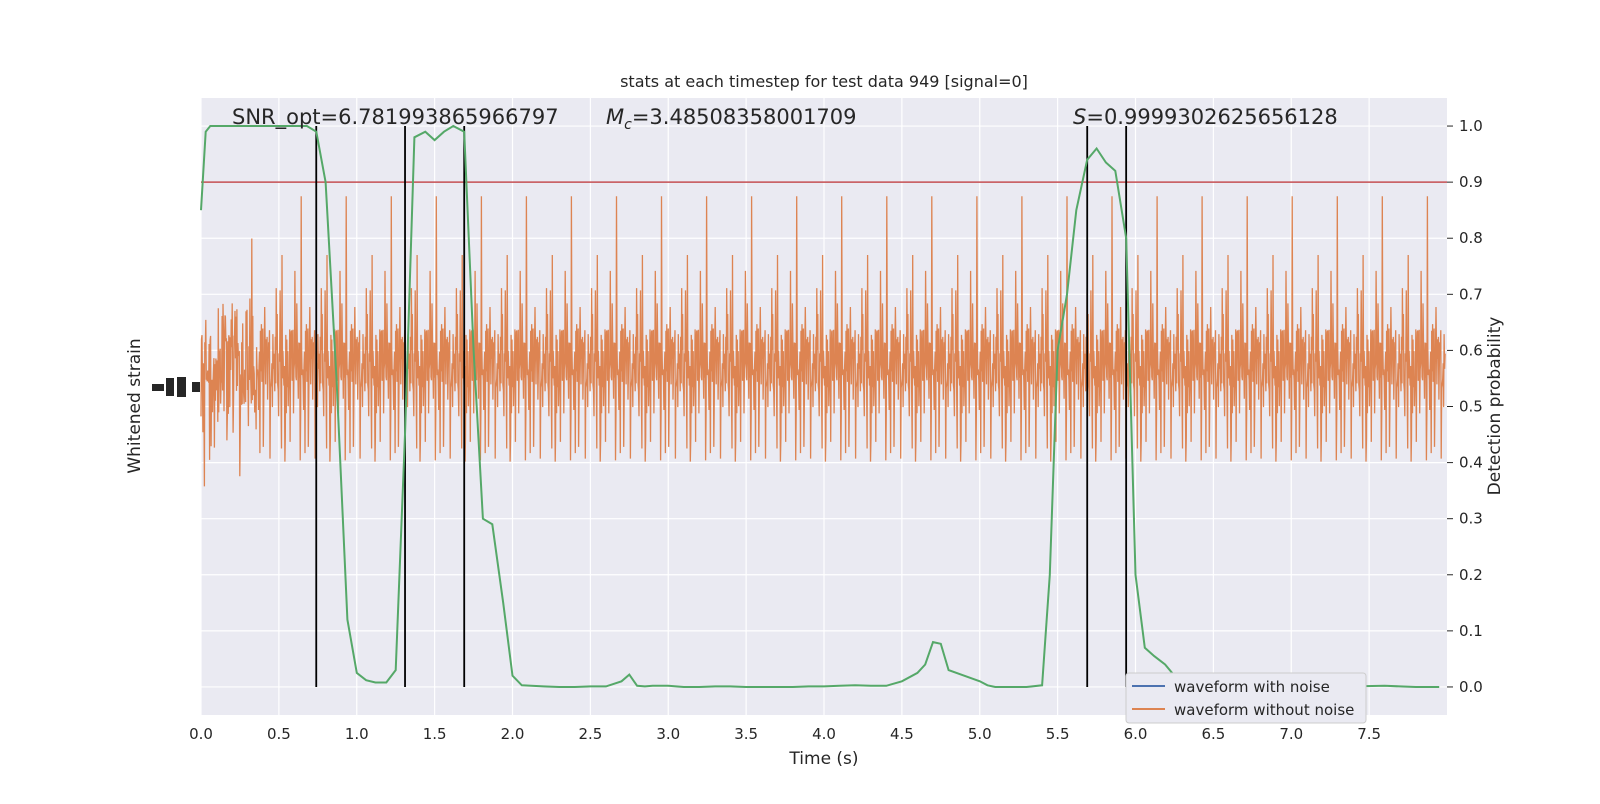  Describe the element at coordinates (1291, 734) in the screenshot. I see `x-tick-label: 7.0` at that location.